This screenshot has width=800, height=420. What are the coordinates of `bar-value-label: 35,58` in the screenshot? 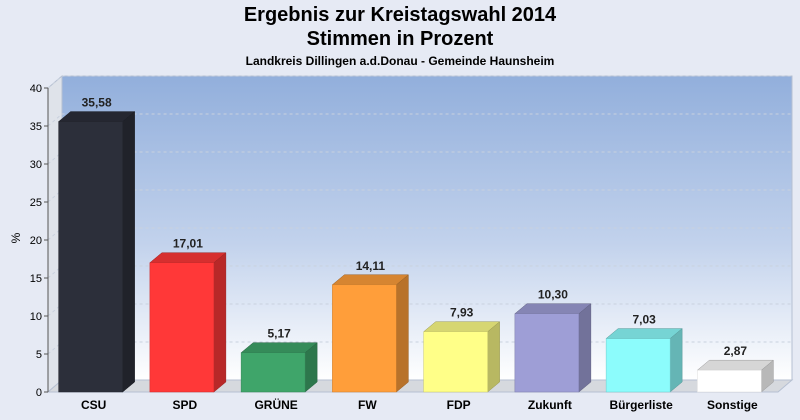 It's located at (97, 103).